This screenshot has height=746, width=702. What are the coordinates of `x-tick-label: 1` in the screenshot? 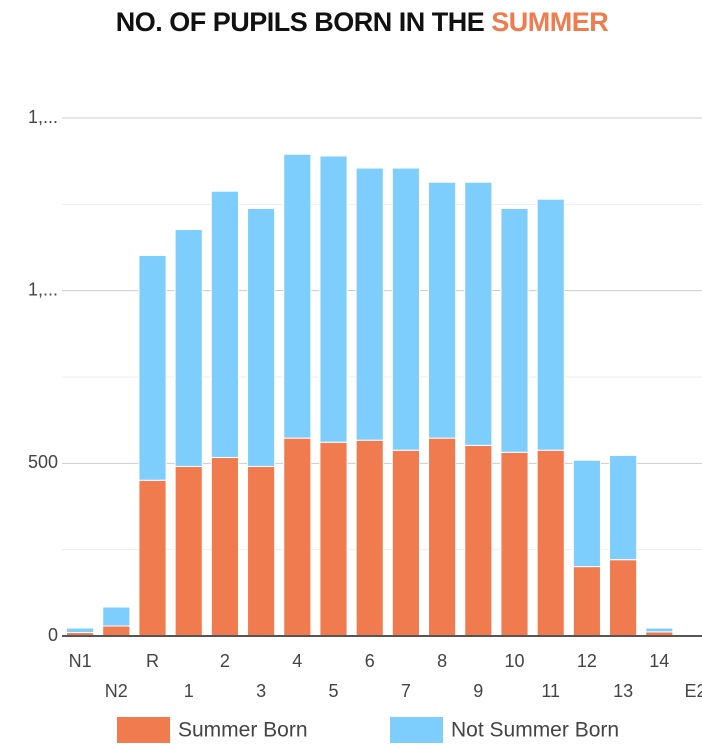 It's located at (189, 691).